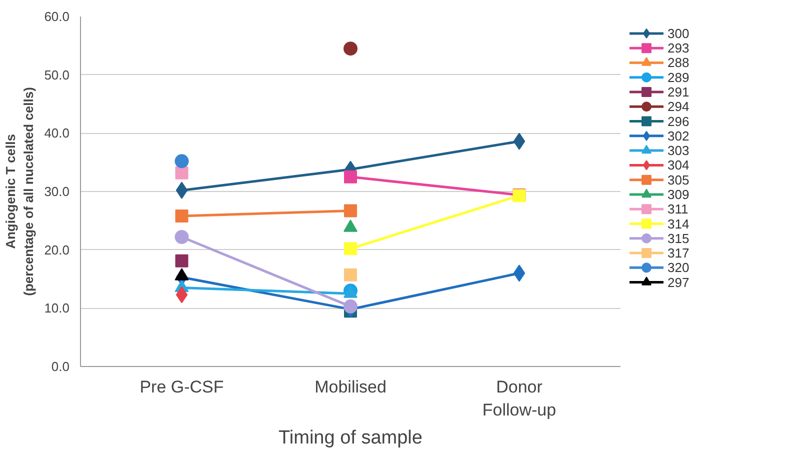 The image size is (786, 469). Describe the element at coordinates (19, 191) in the screenshot. I see `y-axis-title: Angiogenic T cells (percentage of all nucelated cells)` at that location.